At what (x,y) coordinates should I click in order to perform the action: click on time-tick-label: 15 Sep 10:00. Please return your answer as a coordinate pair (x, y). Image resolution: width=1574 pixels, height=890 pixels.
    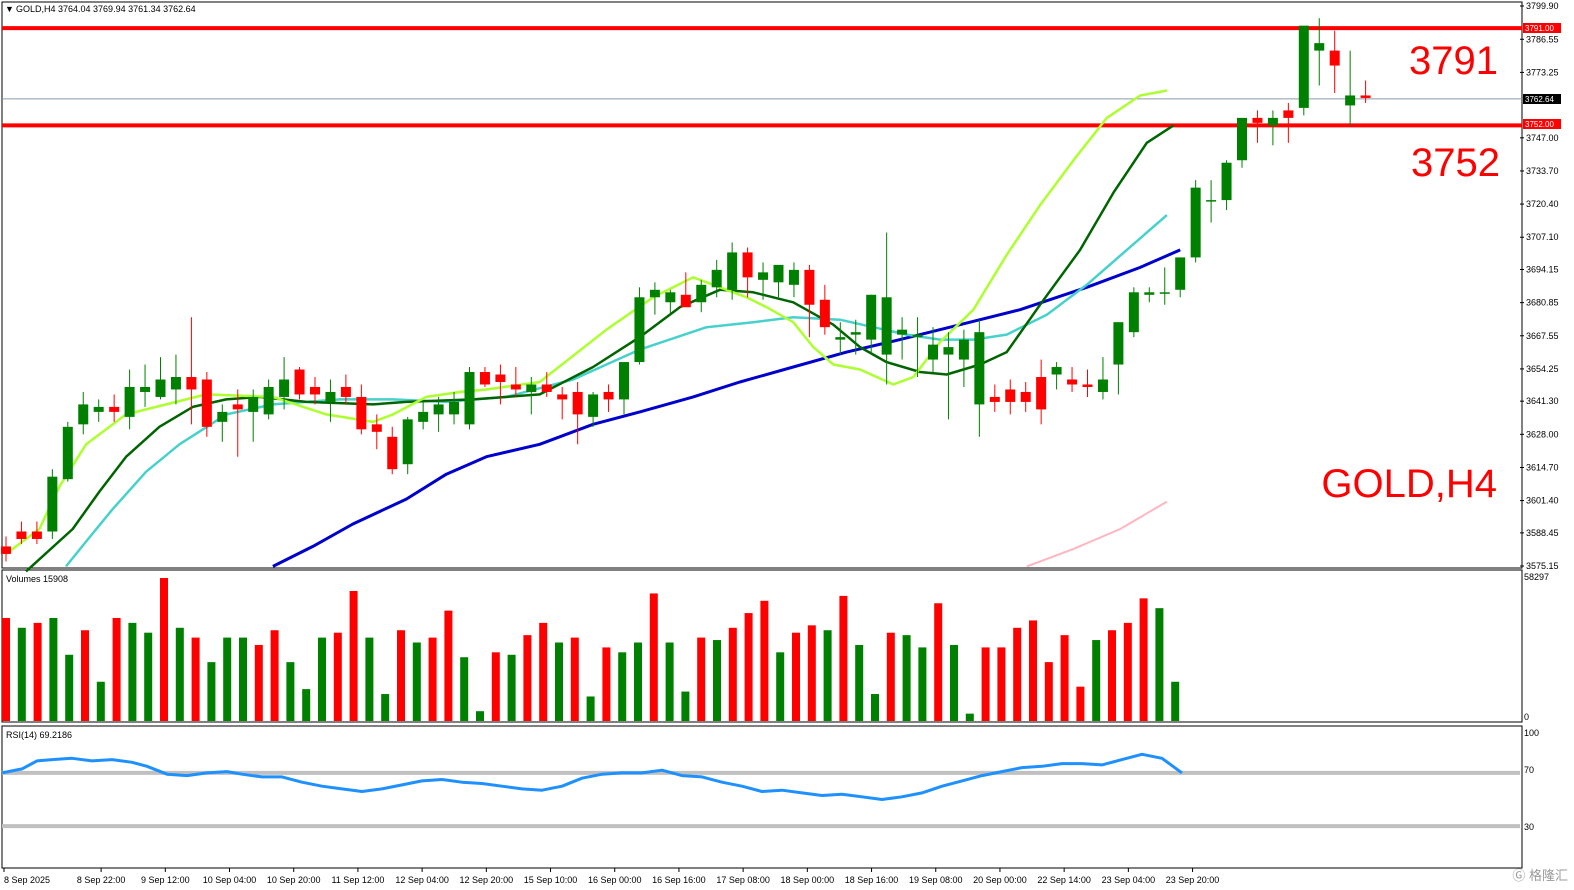
    Looking at the image, I should click on (551, 880).